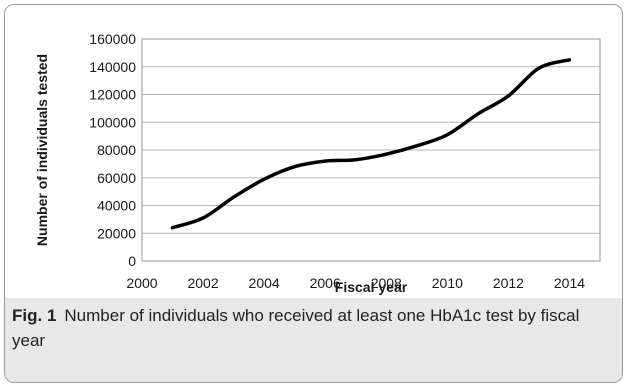  What do you see at coordinates (569, 283) in the screenshot?
I see `x-tick-label: 2014` at bounding box center [569, 283].